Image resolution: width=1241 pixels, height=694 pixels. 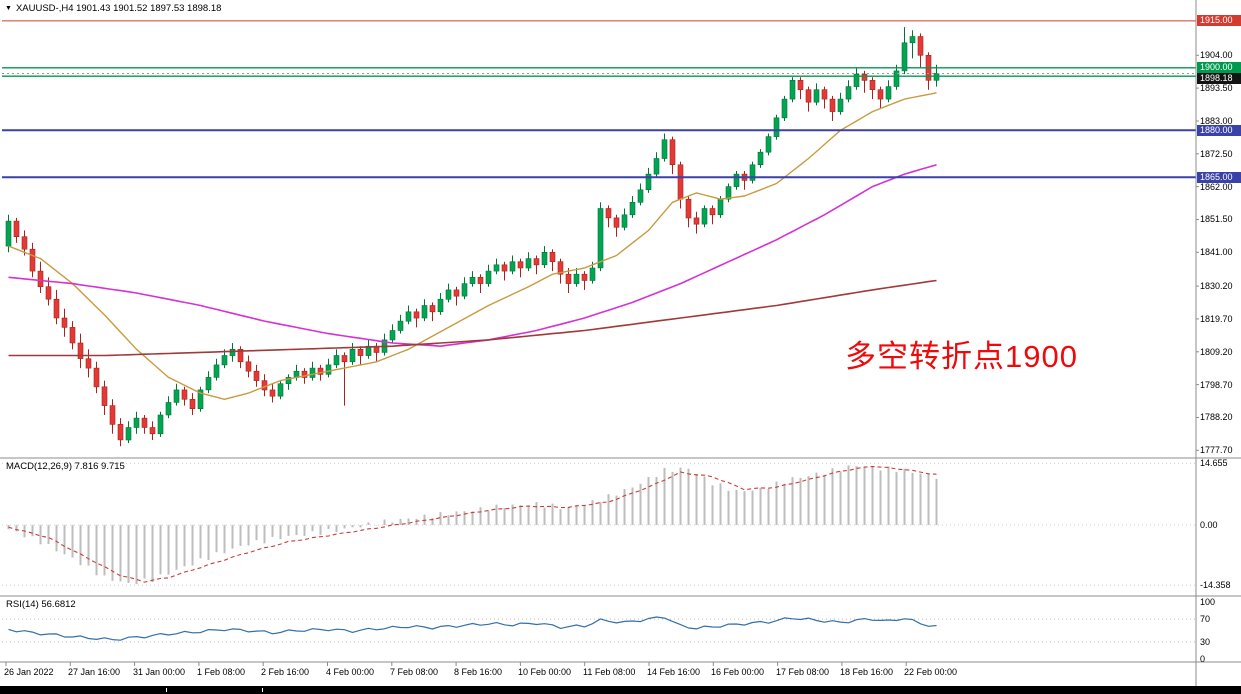 What do you see at coordinates (478, 672) in the screenshot?
I see `date-label: 8 Feb 16:00` at bounding box center [478, 672].